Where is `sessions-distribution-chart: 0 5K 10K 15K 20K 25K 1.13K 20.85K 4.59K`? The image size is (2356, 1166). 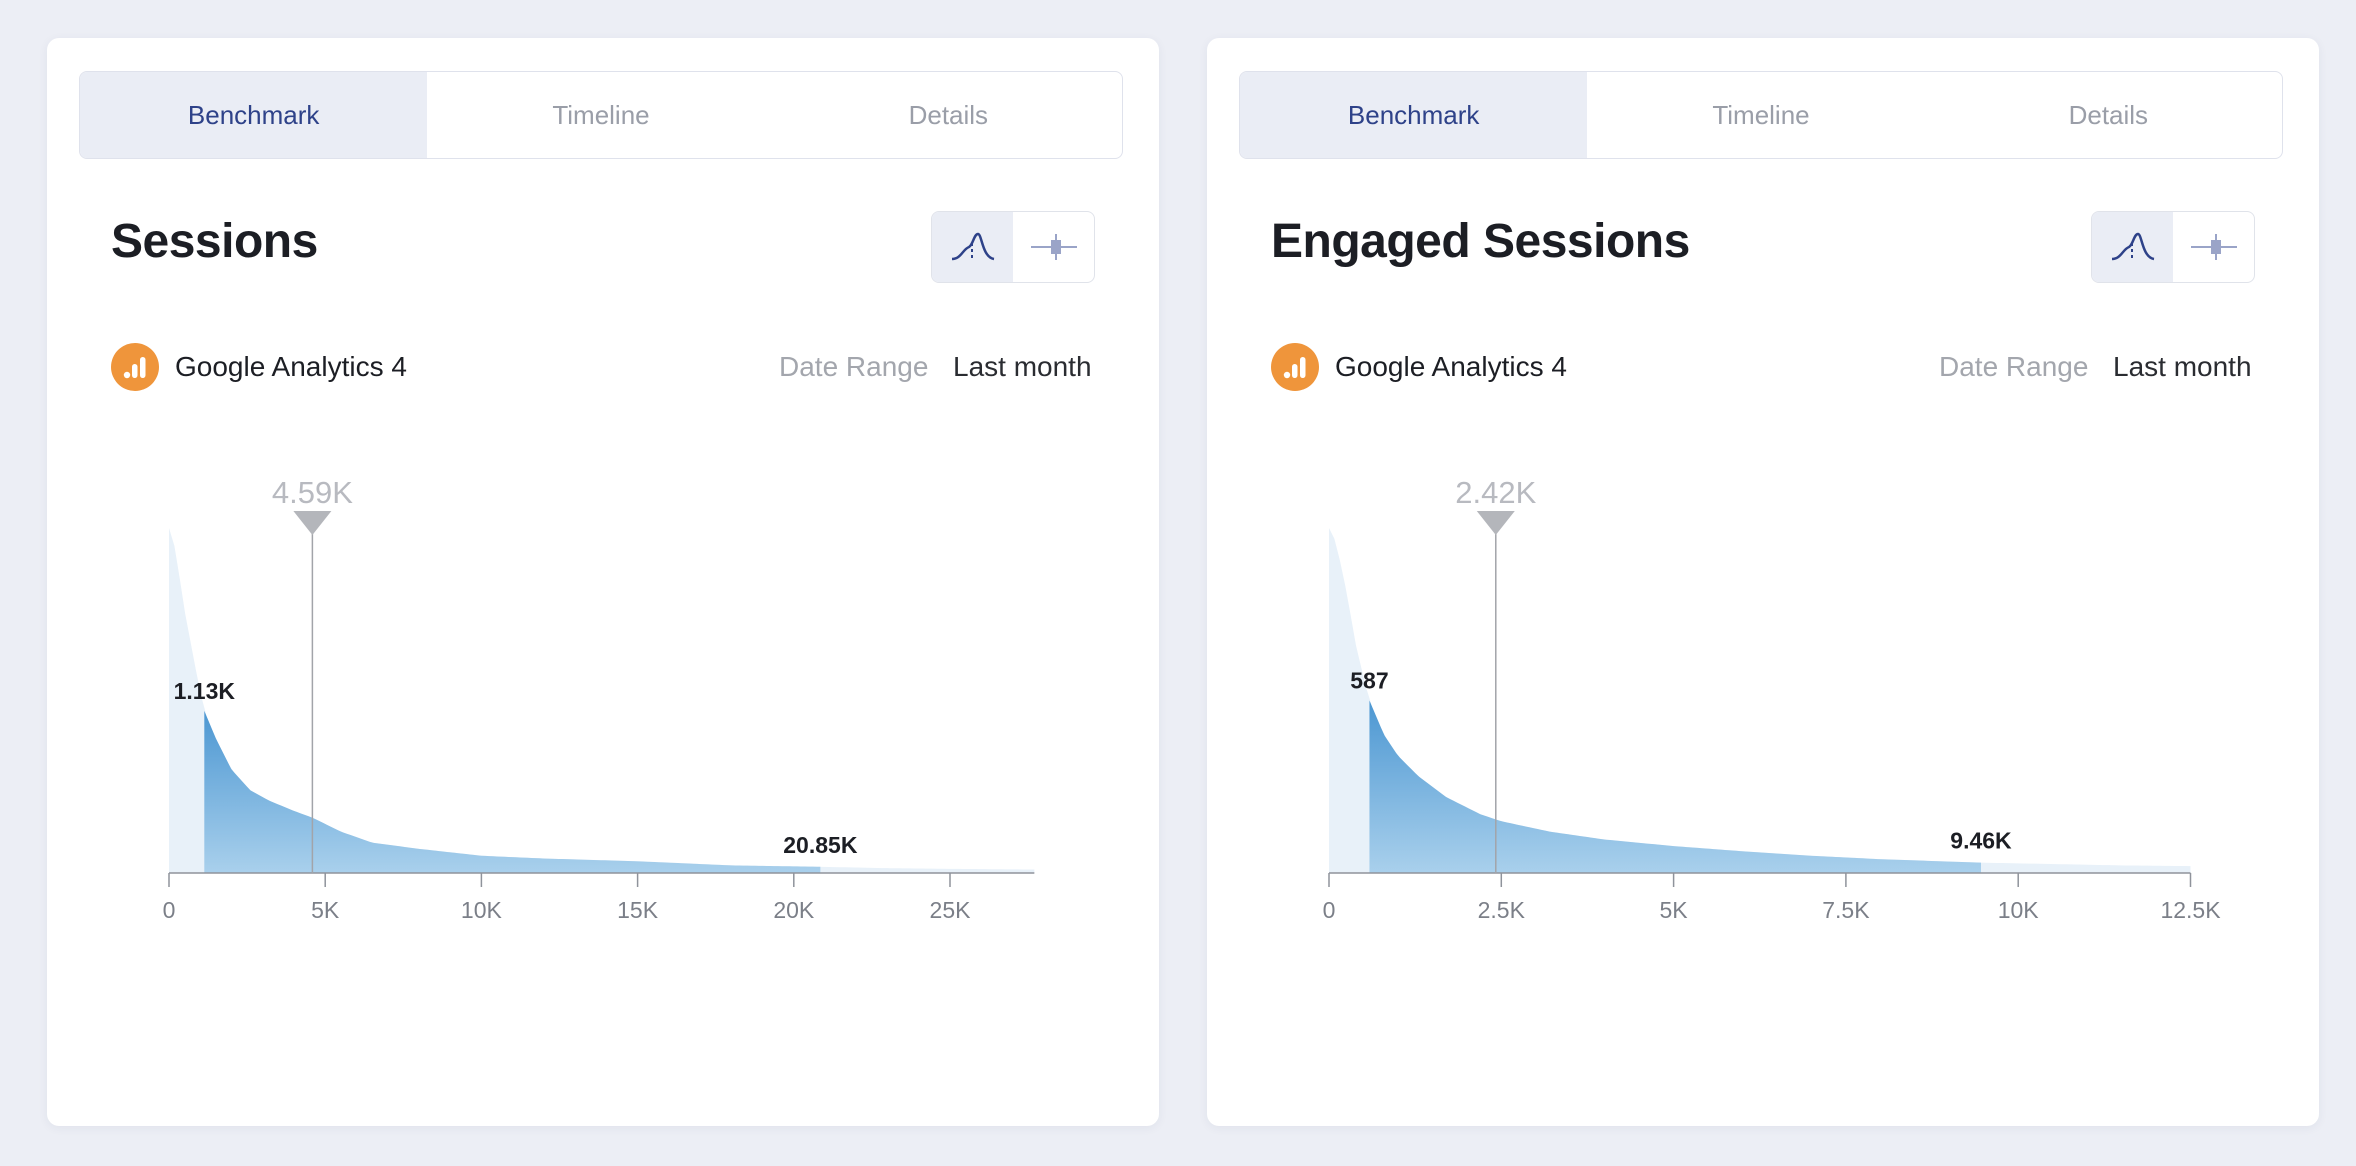
sessions-distribution-chart: 0 5K 10K 15K 20K 25K 1.13K 20.85K 4.59K is located at coordinates (599, 699).